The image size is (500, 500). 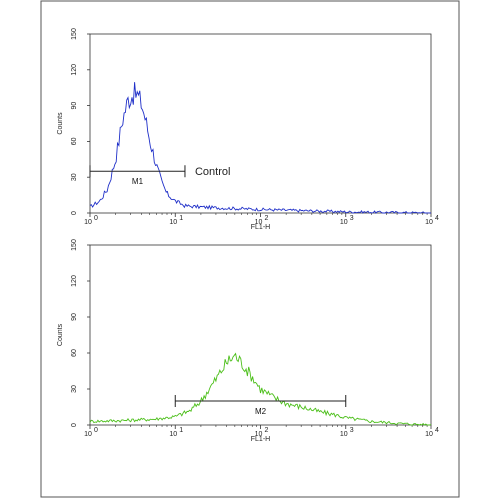 What do you see at coordinates (260, 389) in the screenshot?
I see `histogram-series-line` at bounding box center [260, 389].